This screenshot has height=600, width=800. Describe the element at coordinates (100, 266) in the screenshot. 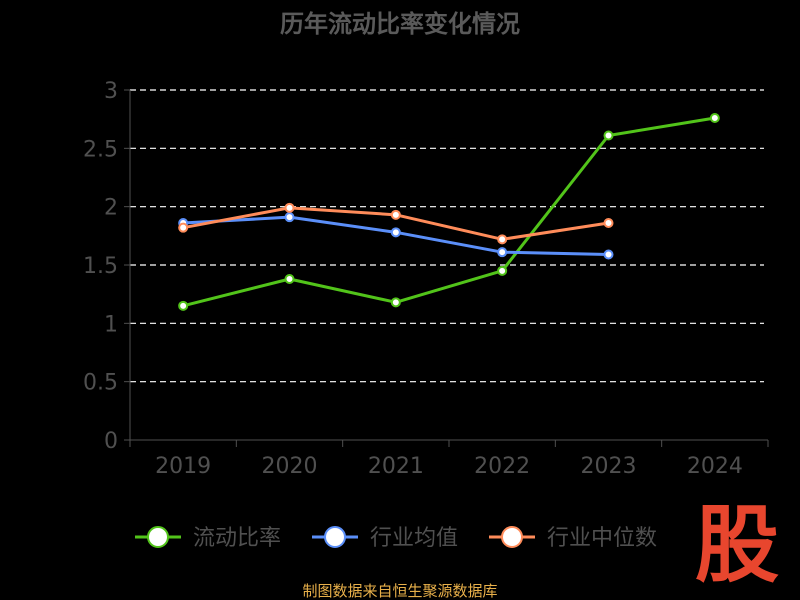

I see `y-tick-label-3: 1.5` at that location.